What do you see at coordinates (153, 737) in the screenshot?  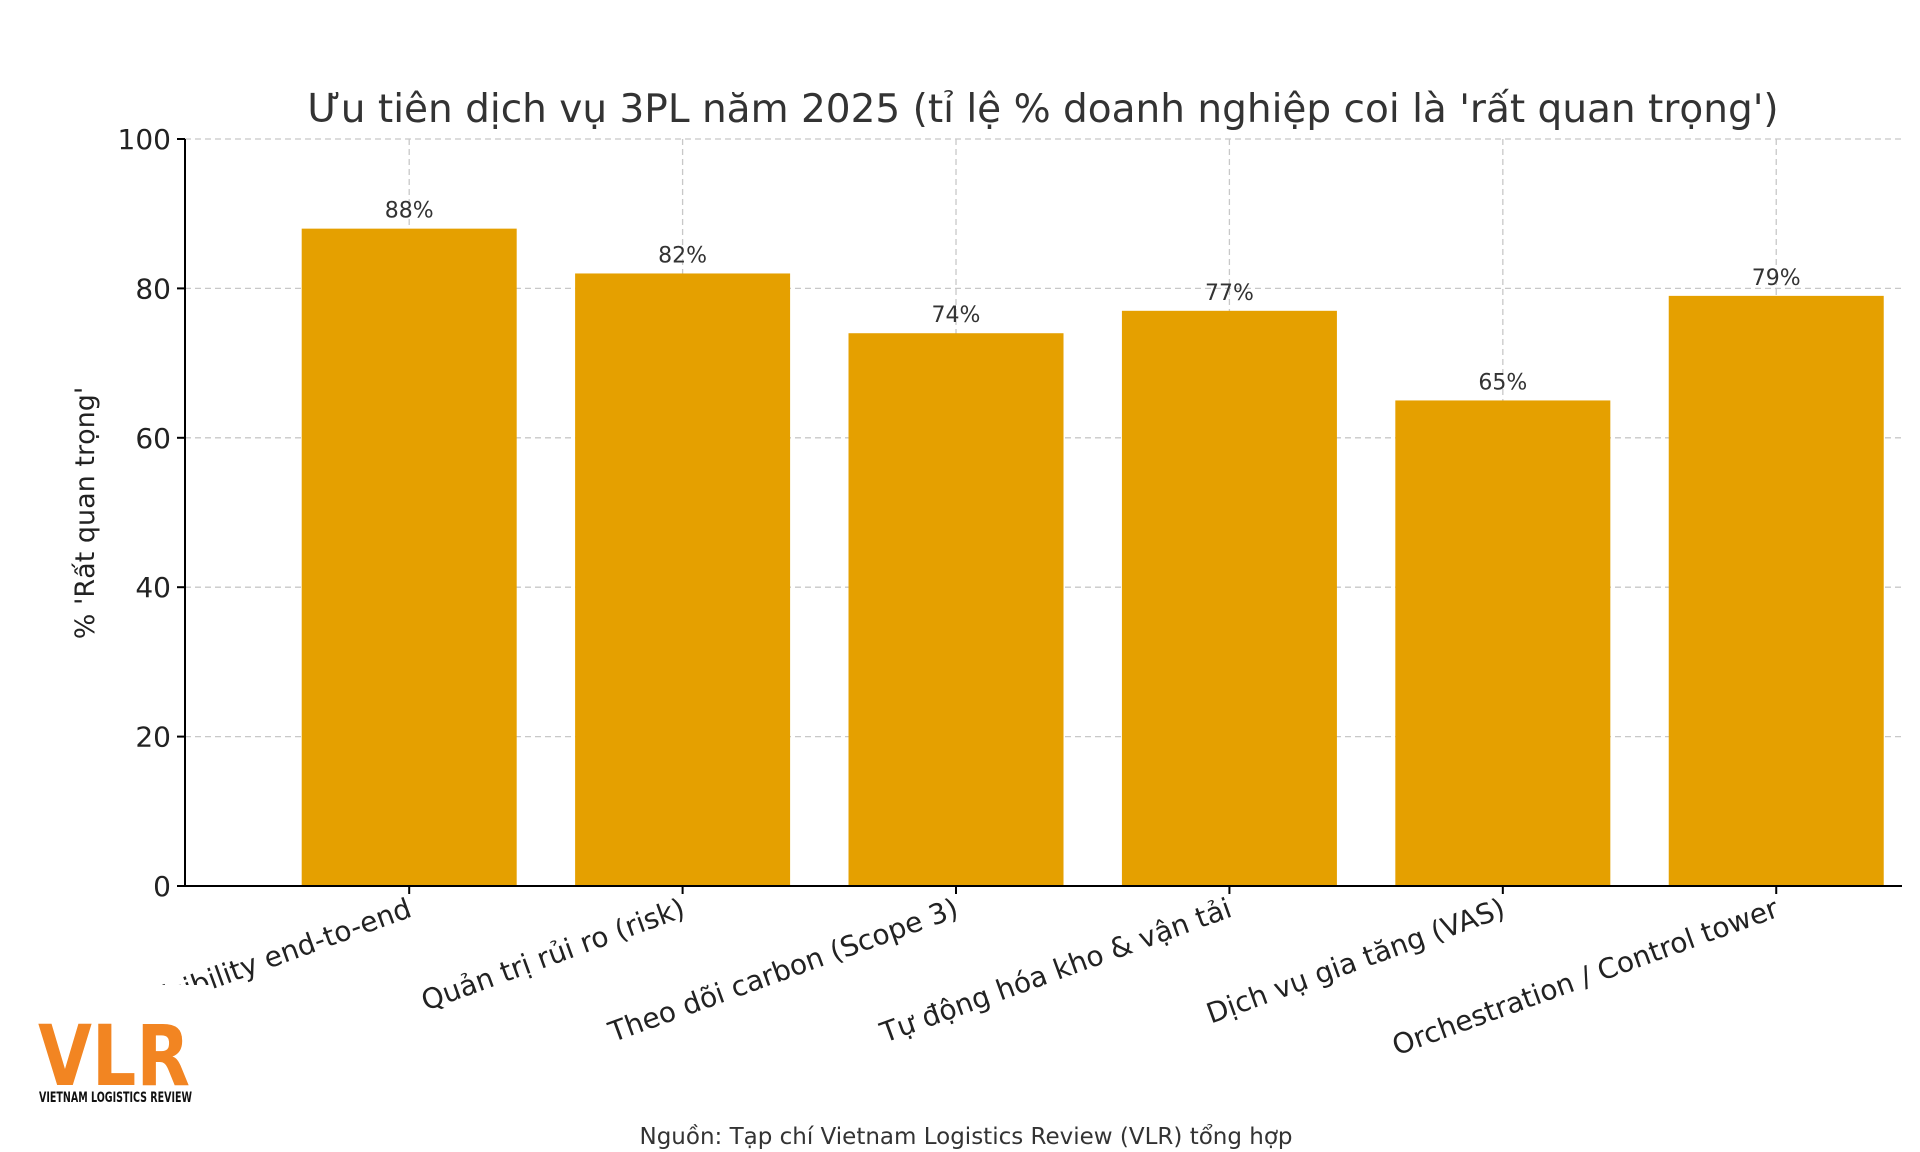 I see `y-tick-label: 20` at bounding box center [153, 737].